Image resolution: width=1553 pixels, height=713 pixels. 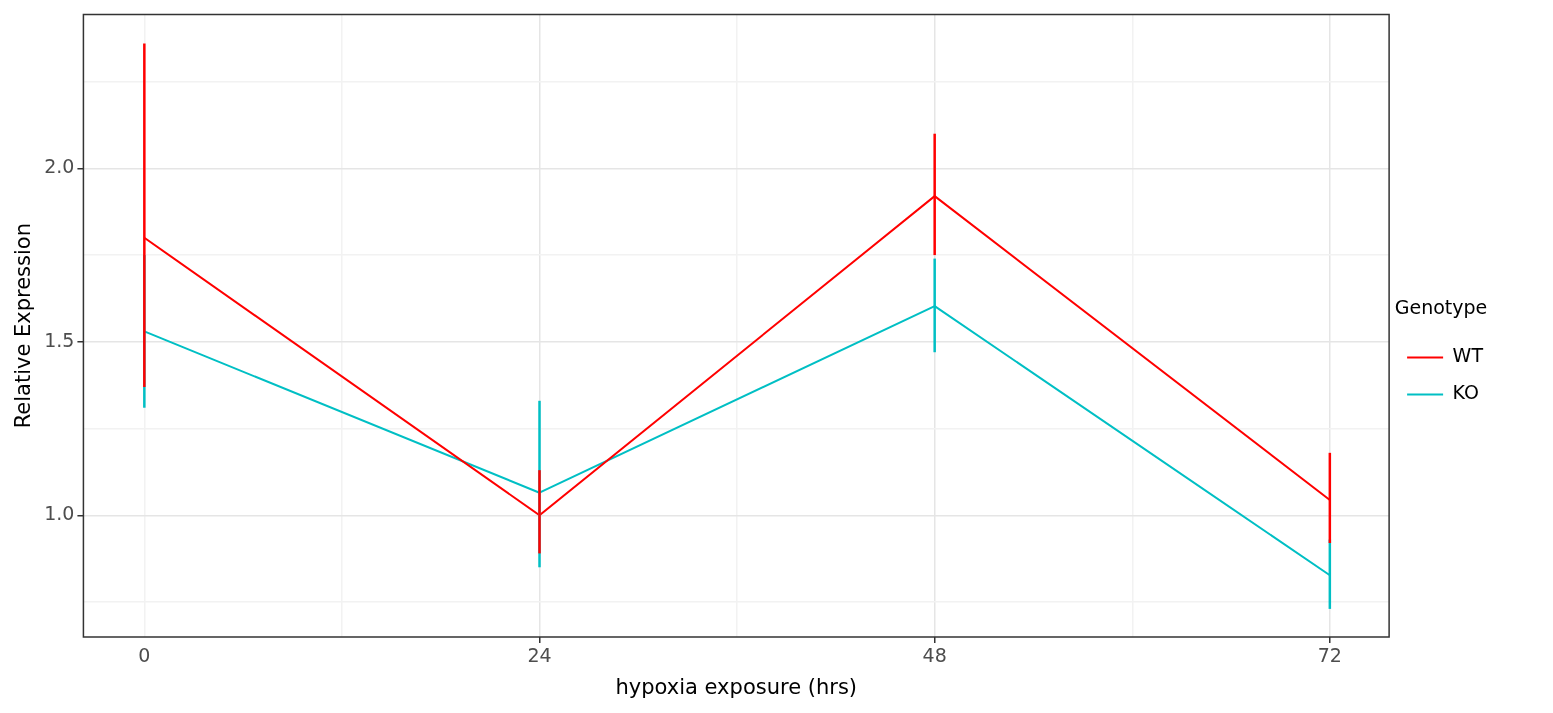 What do you see at coordinates (59, 339) in the screenshot?
I see `y-tick-label: 1.5` at bounding box center [59, 339].